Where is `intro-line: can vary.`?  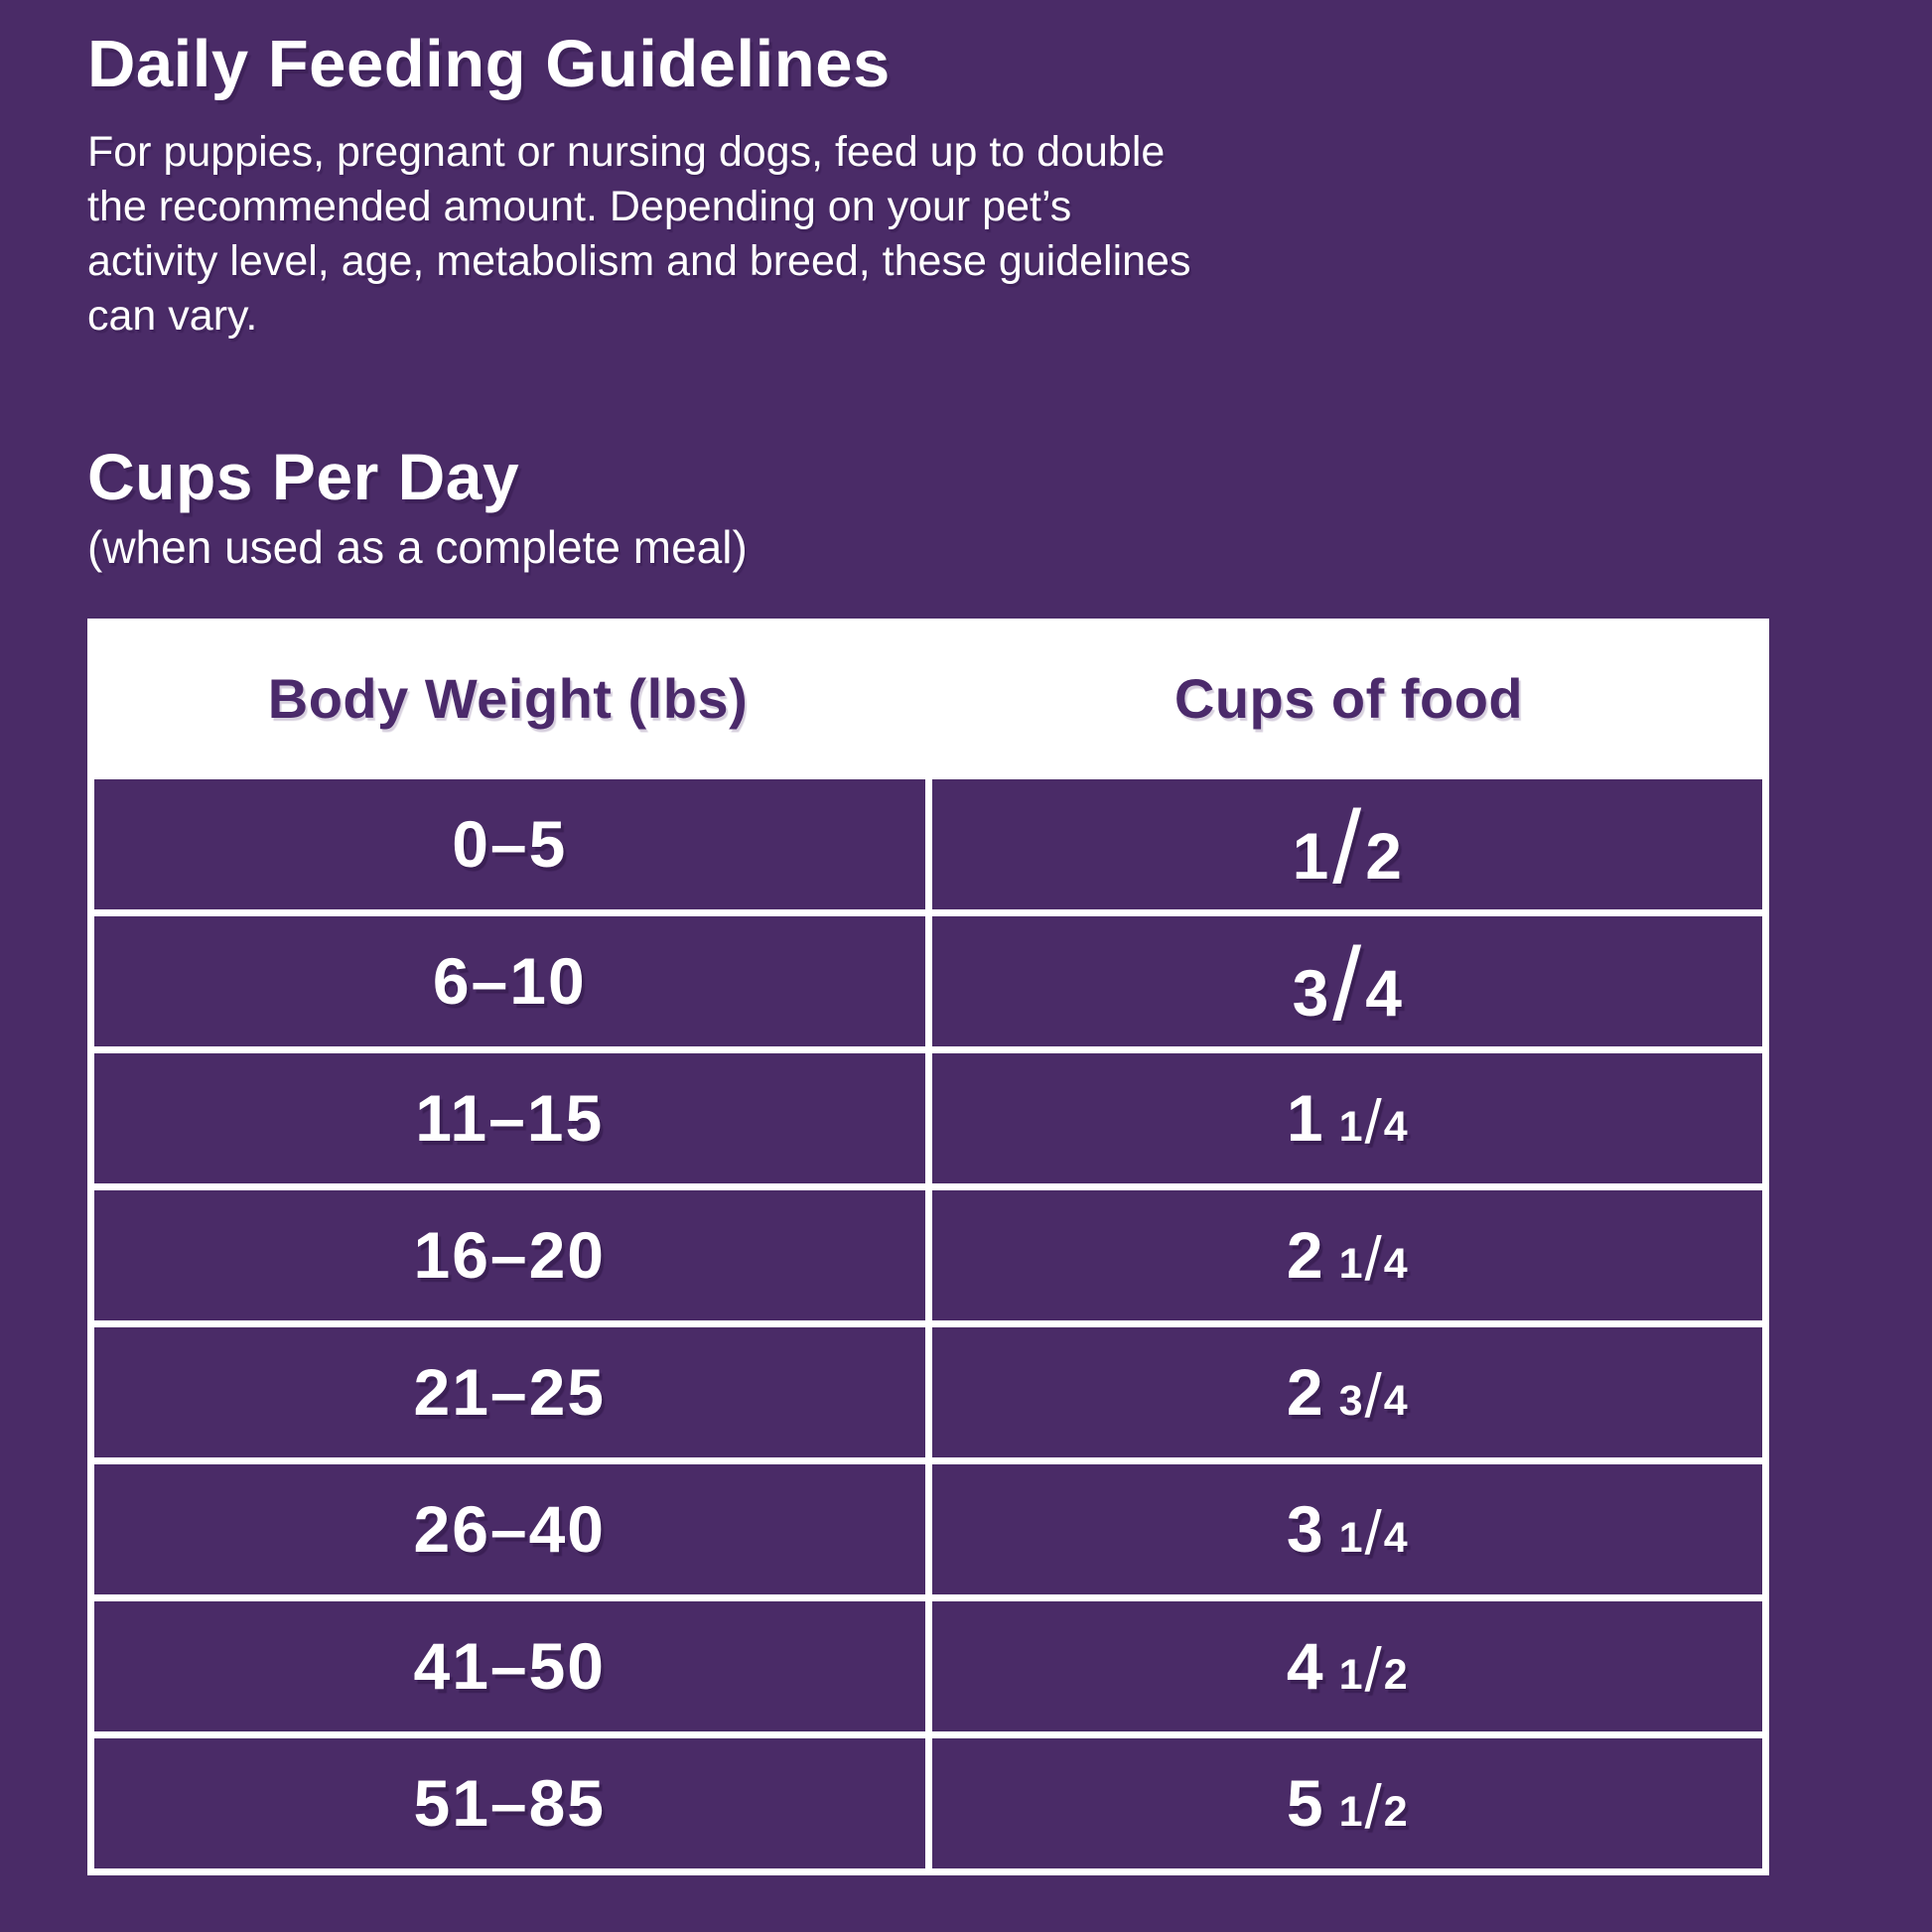 intro-line: can vary. is located at coordinates (172, 316).